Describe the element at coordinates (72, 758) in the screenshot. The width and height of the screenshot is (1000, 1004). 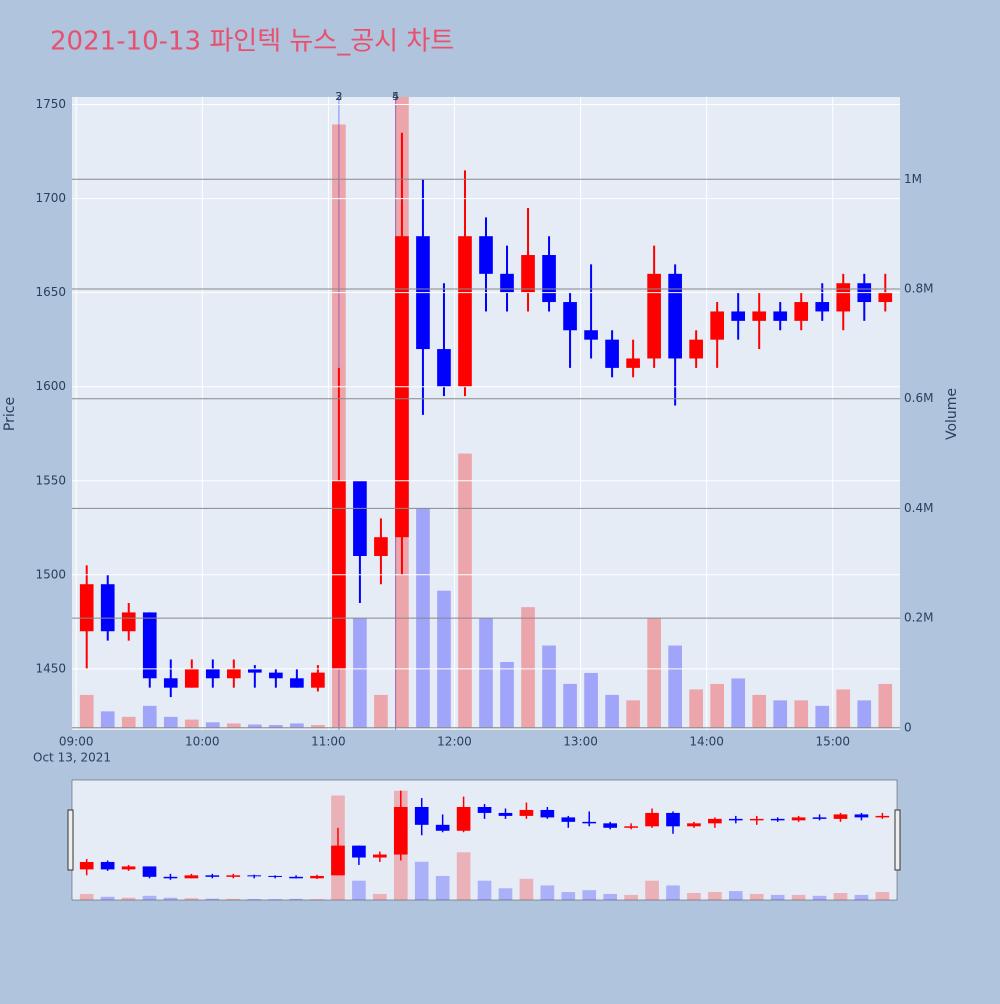
I see `x-date-label: Oct 13, 2021` at that location.